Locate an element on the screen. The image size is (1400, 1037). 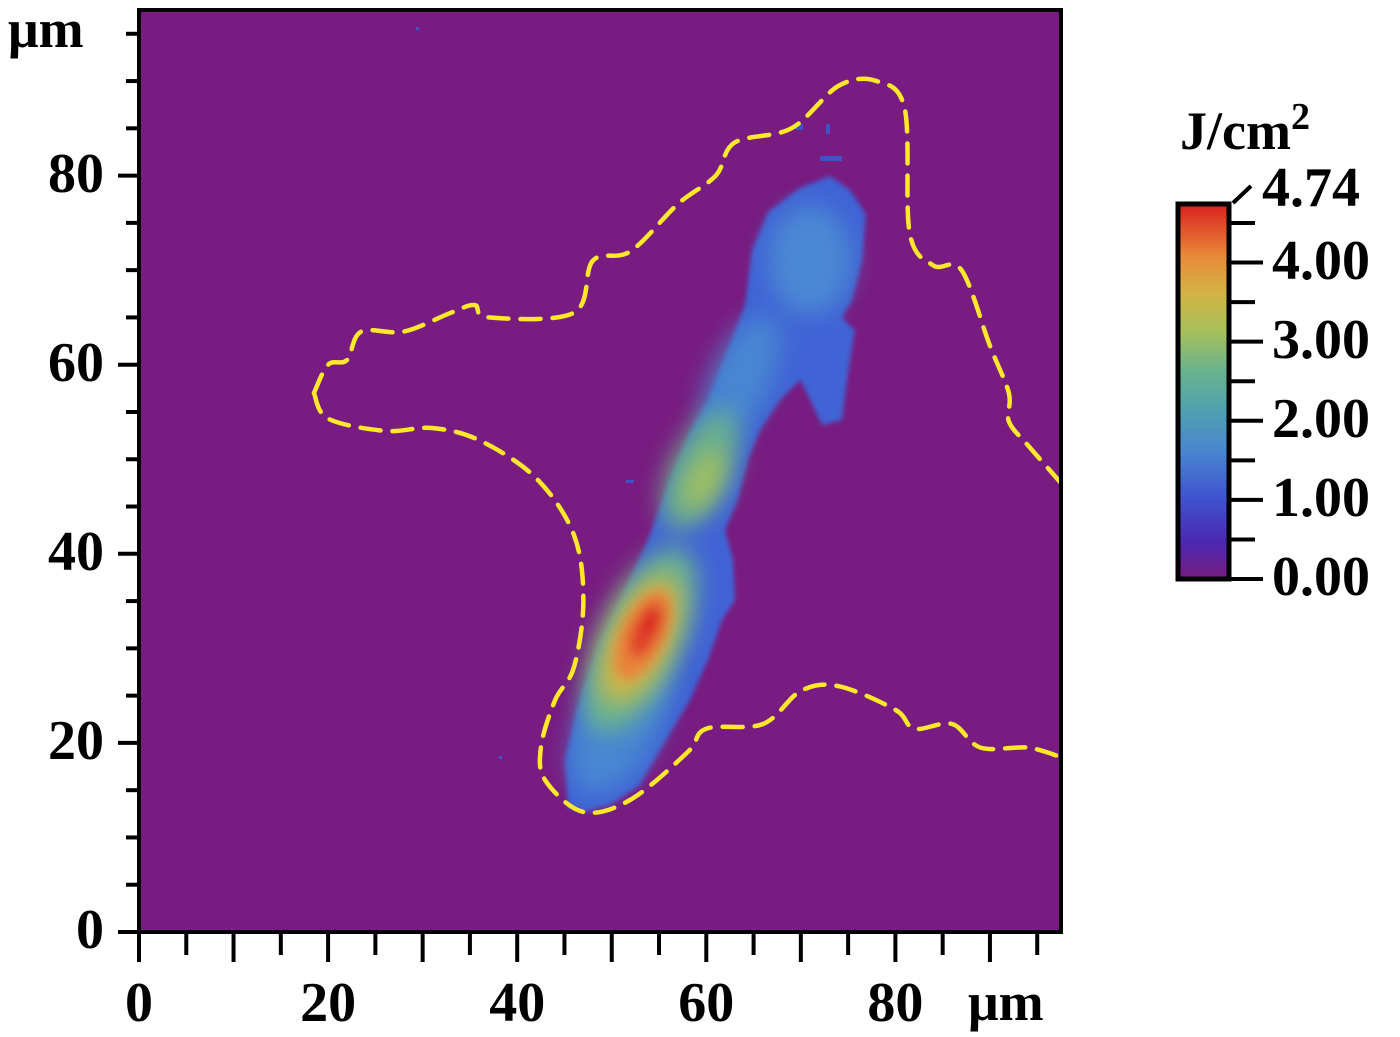
colorbar-gradient is located at coordinates (1203, 391).